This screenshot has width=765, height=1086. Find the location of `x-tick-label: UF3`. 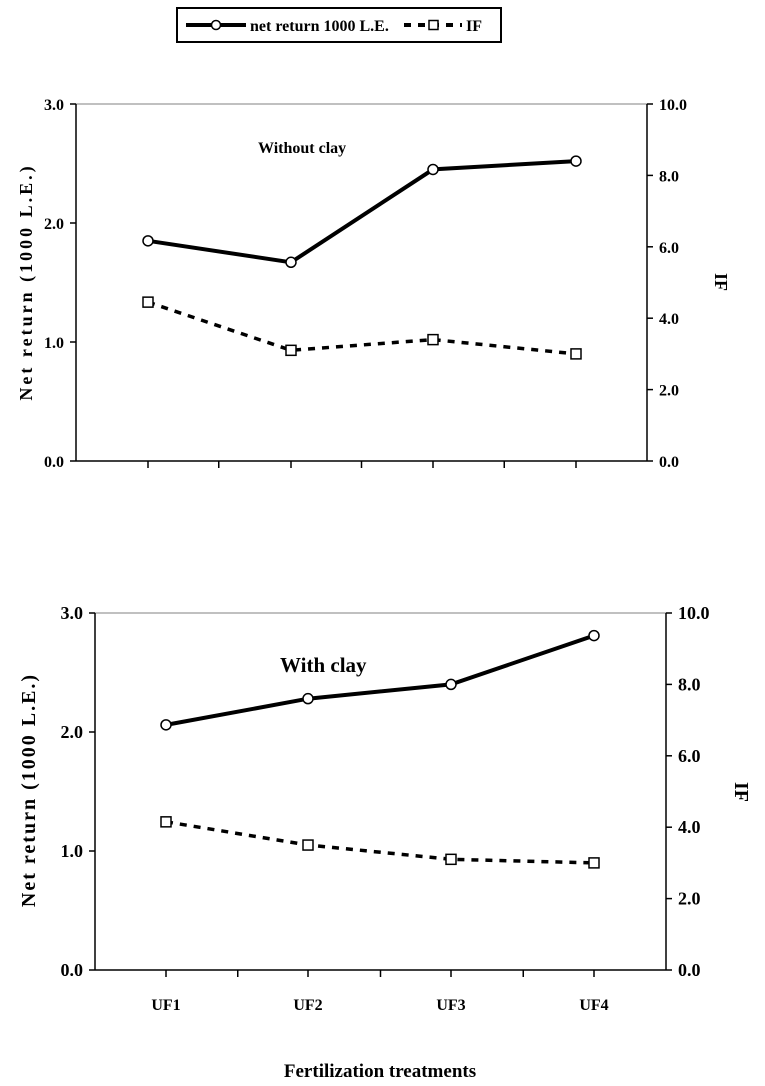

x-tick-label: UF3 is located at coordinates (450, 1005).